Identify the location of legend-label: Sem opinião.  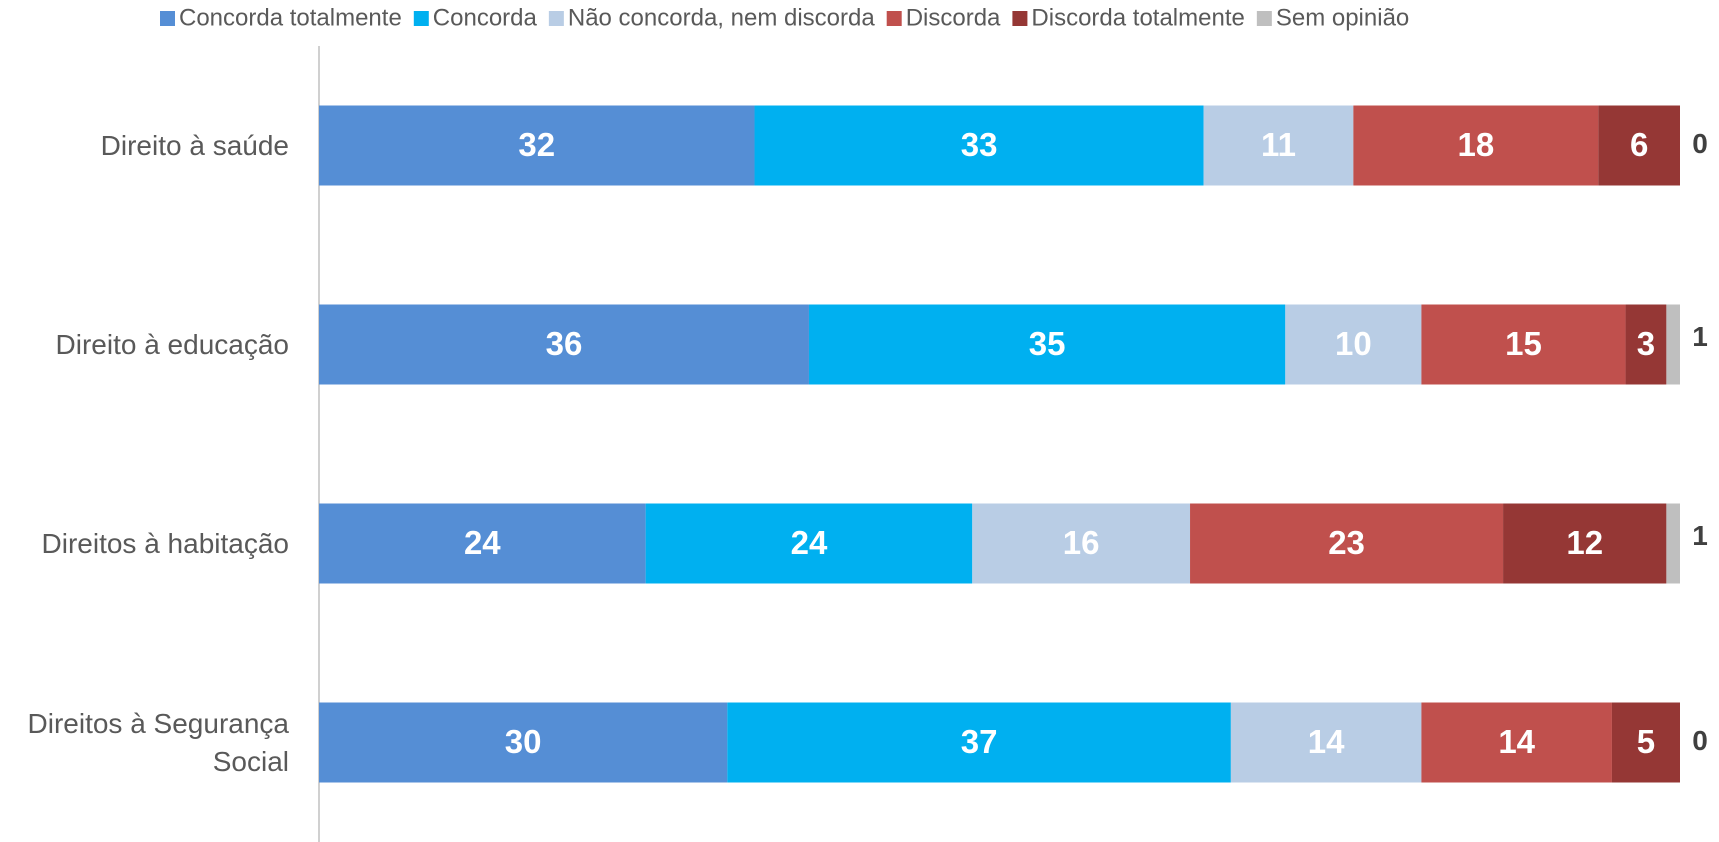
(1342, 17).